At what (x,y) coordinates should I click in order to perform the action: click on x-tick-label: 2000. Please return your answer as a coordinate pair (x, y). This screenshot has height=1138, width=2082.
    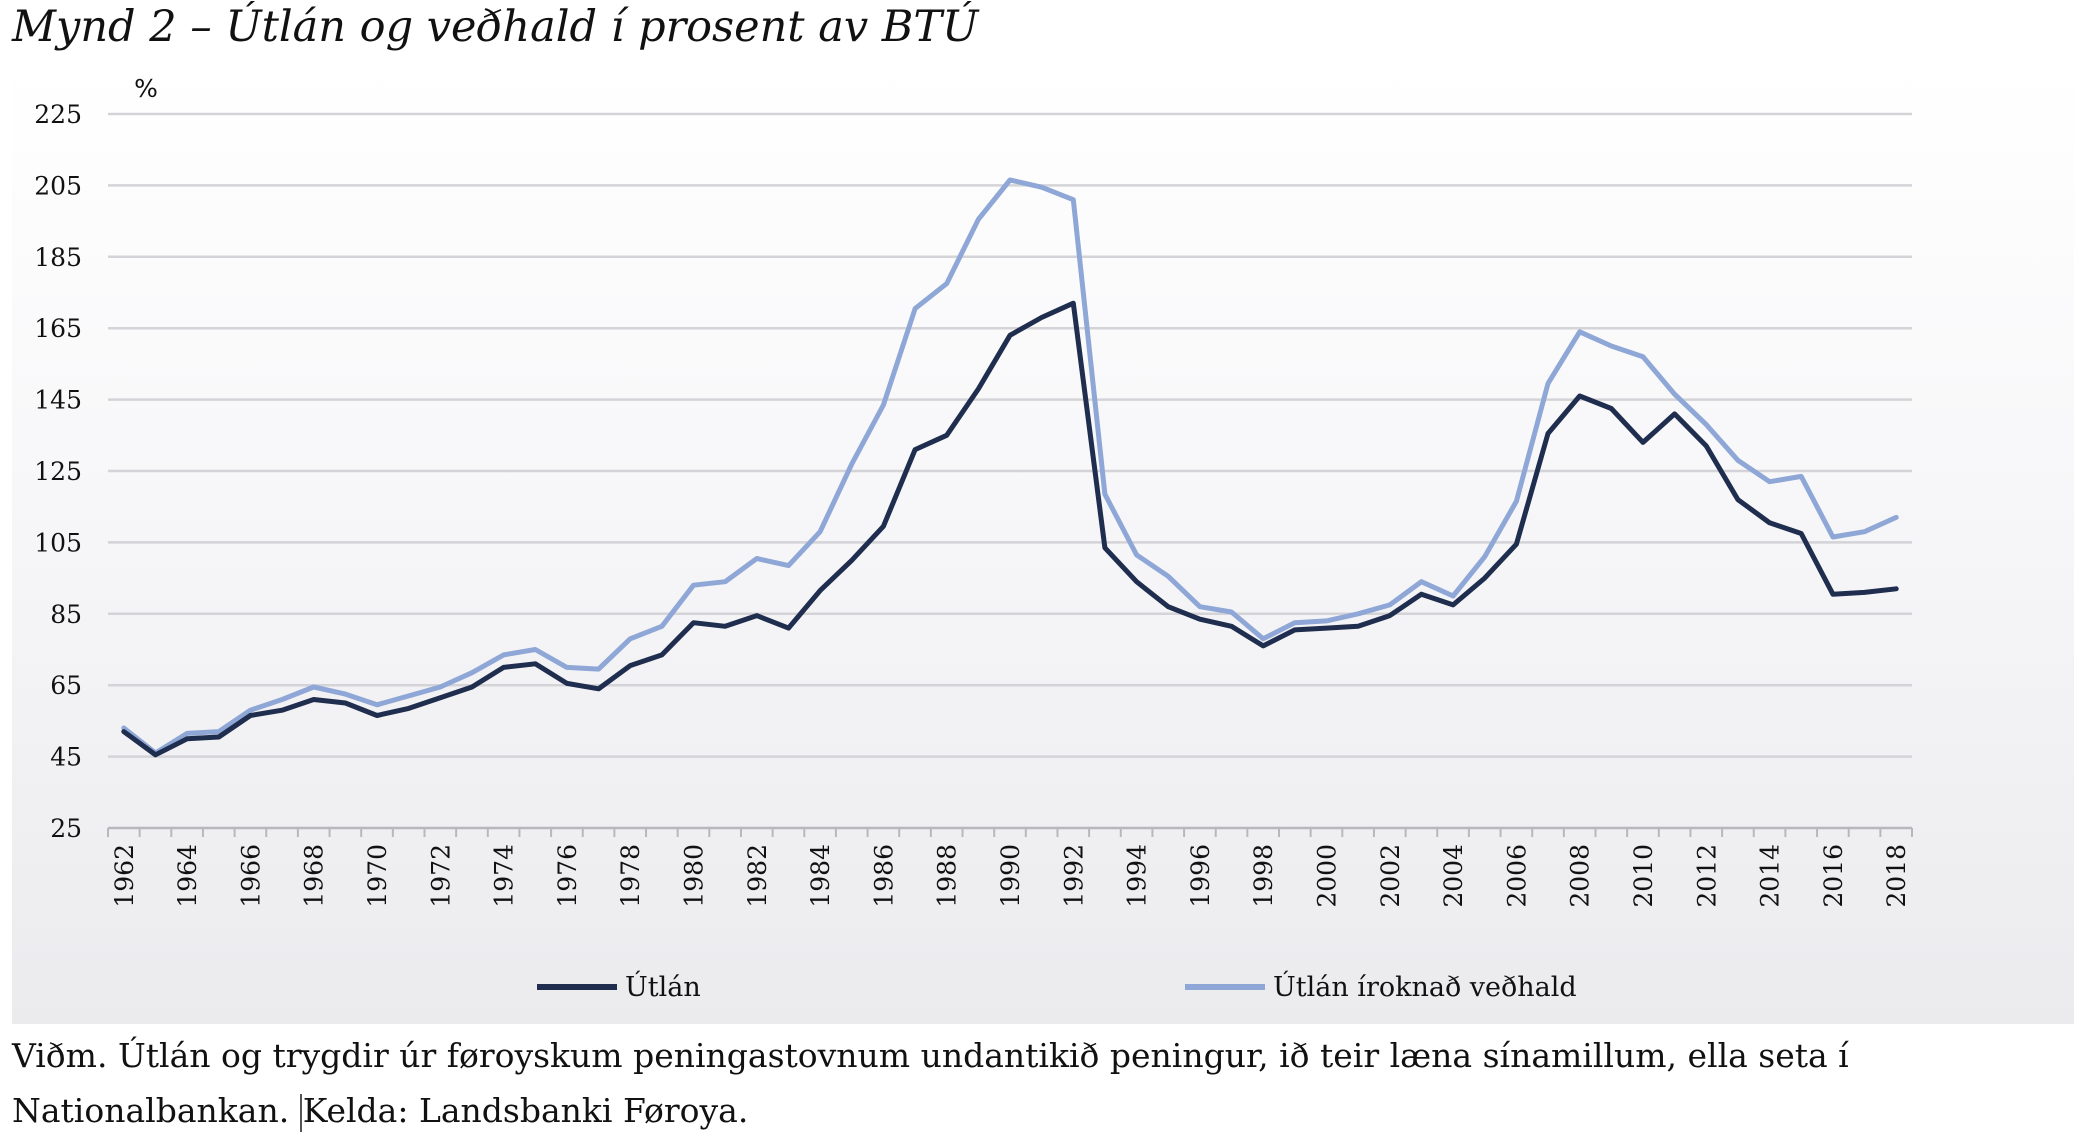
    Looking at the image, I should click on (1326, 876).